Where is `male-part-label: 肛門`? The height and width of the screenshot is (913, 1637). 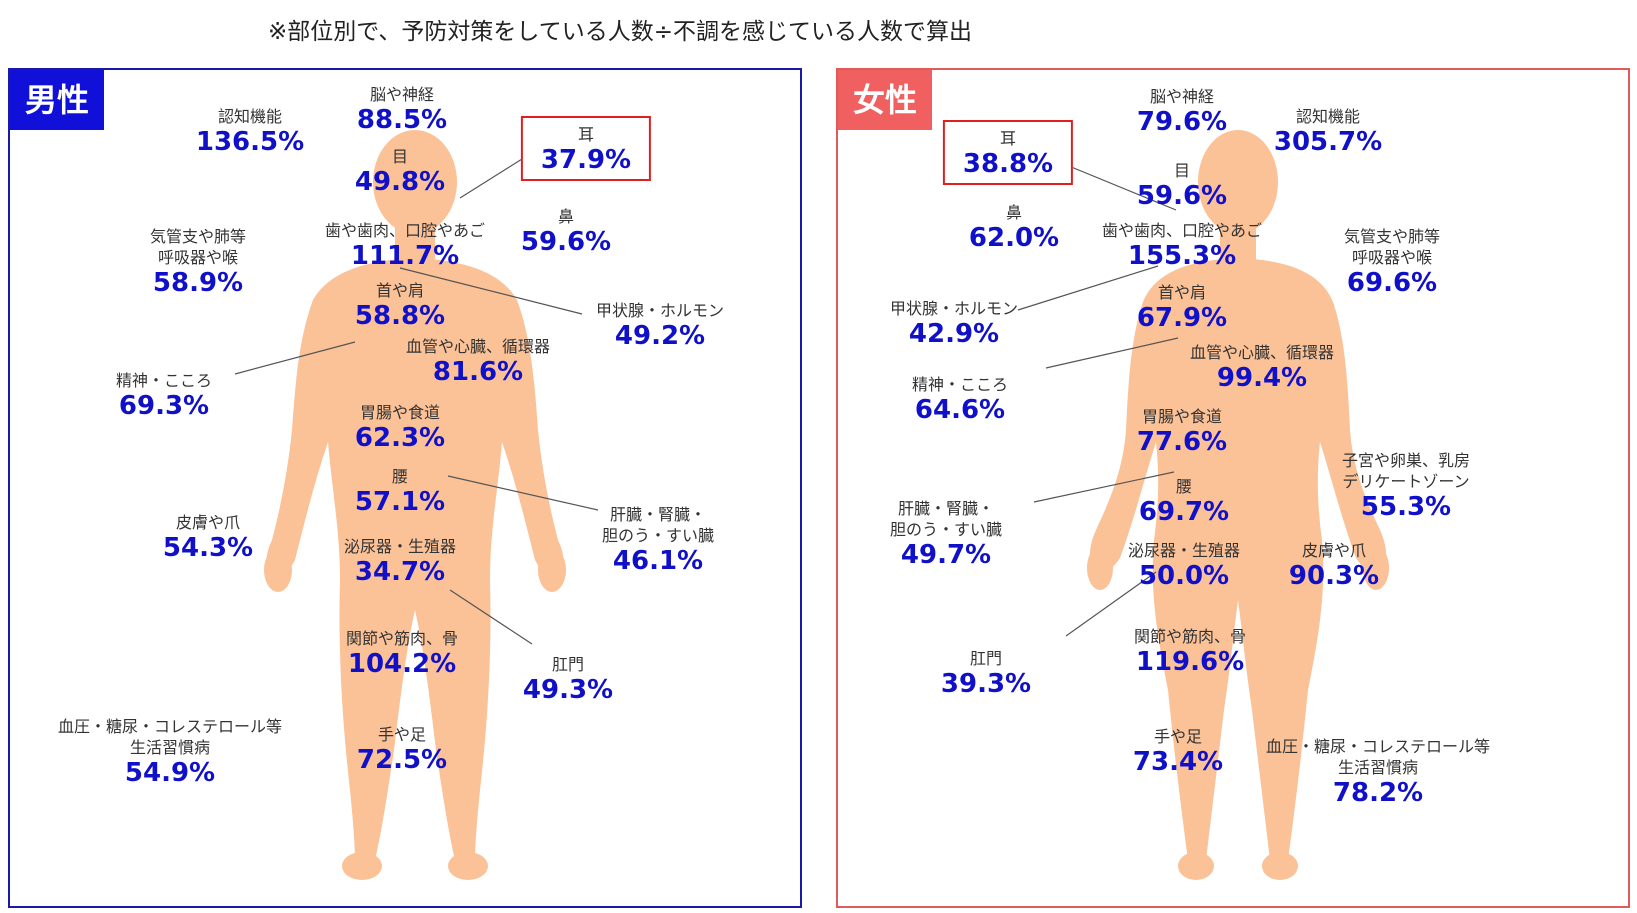
male-part-label: 肛門 is located at coordinates (568, 664).